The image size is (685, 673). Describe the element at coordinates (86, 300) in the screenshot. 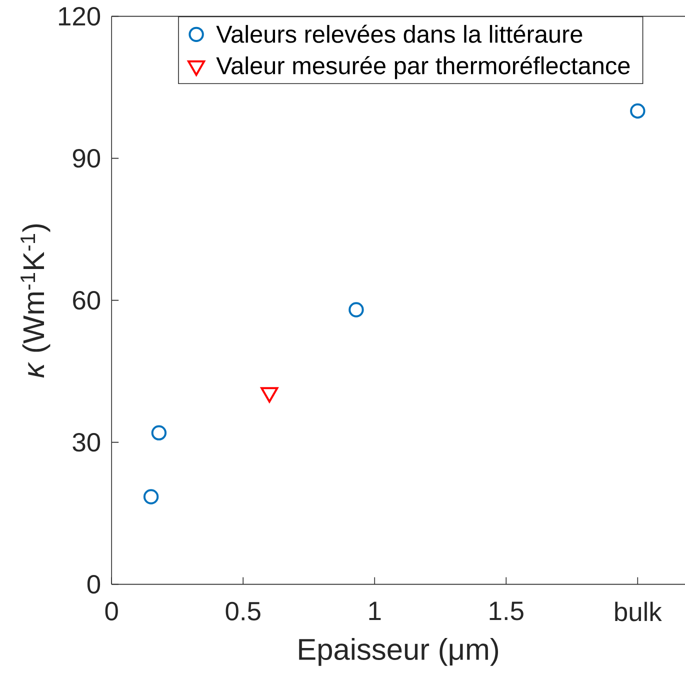

I see `y-tick-label: 60` at that location.